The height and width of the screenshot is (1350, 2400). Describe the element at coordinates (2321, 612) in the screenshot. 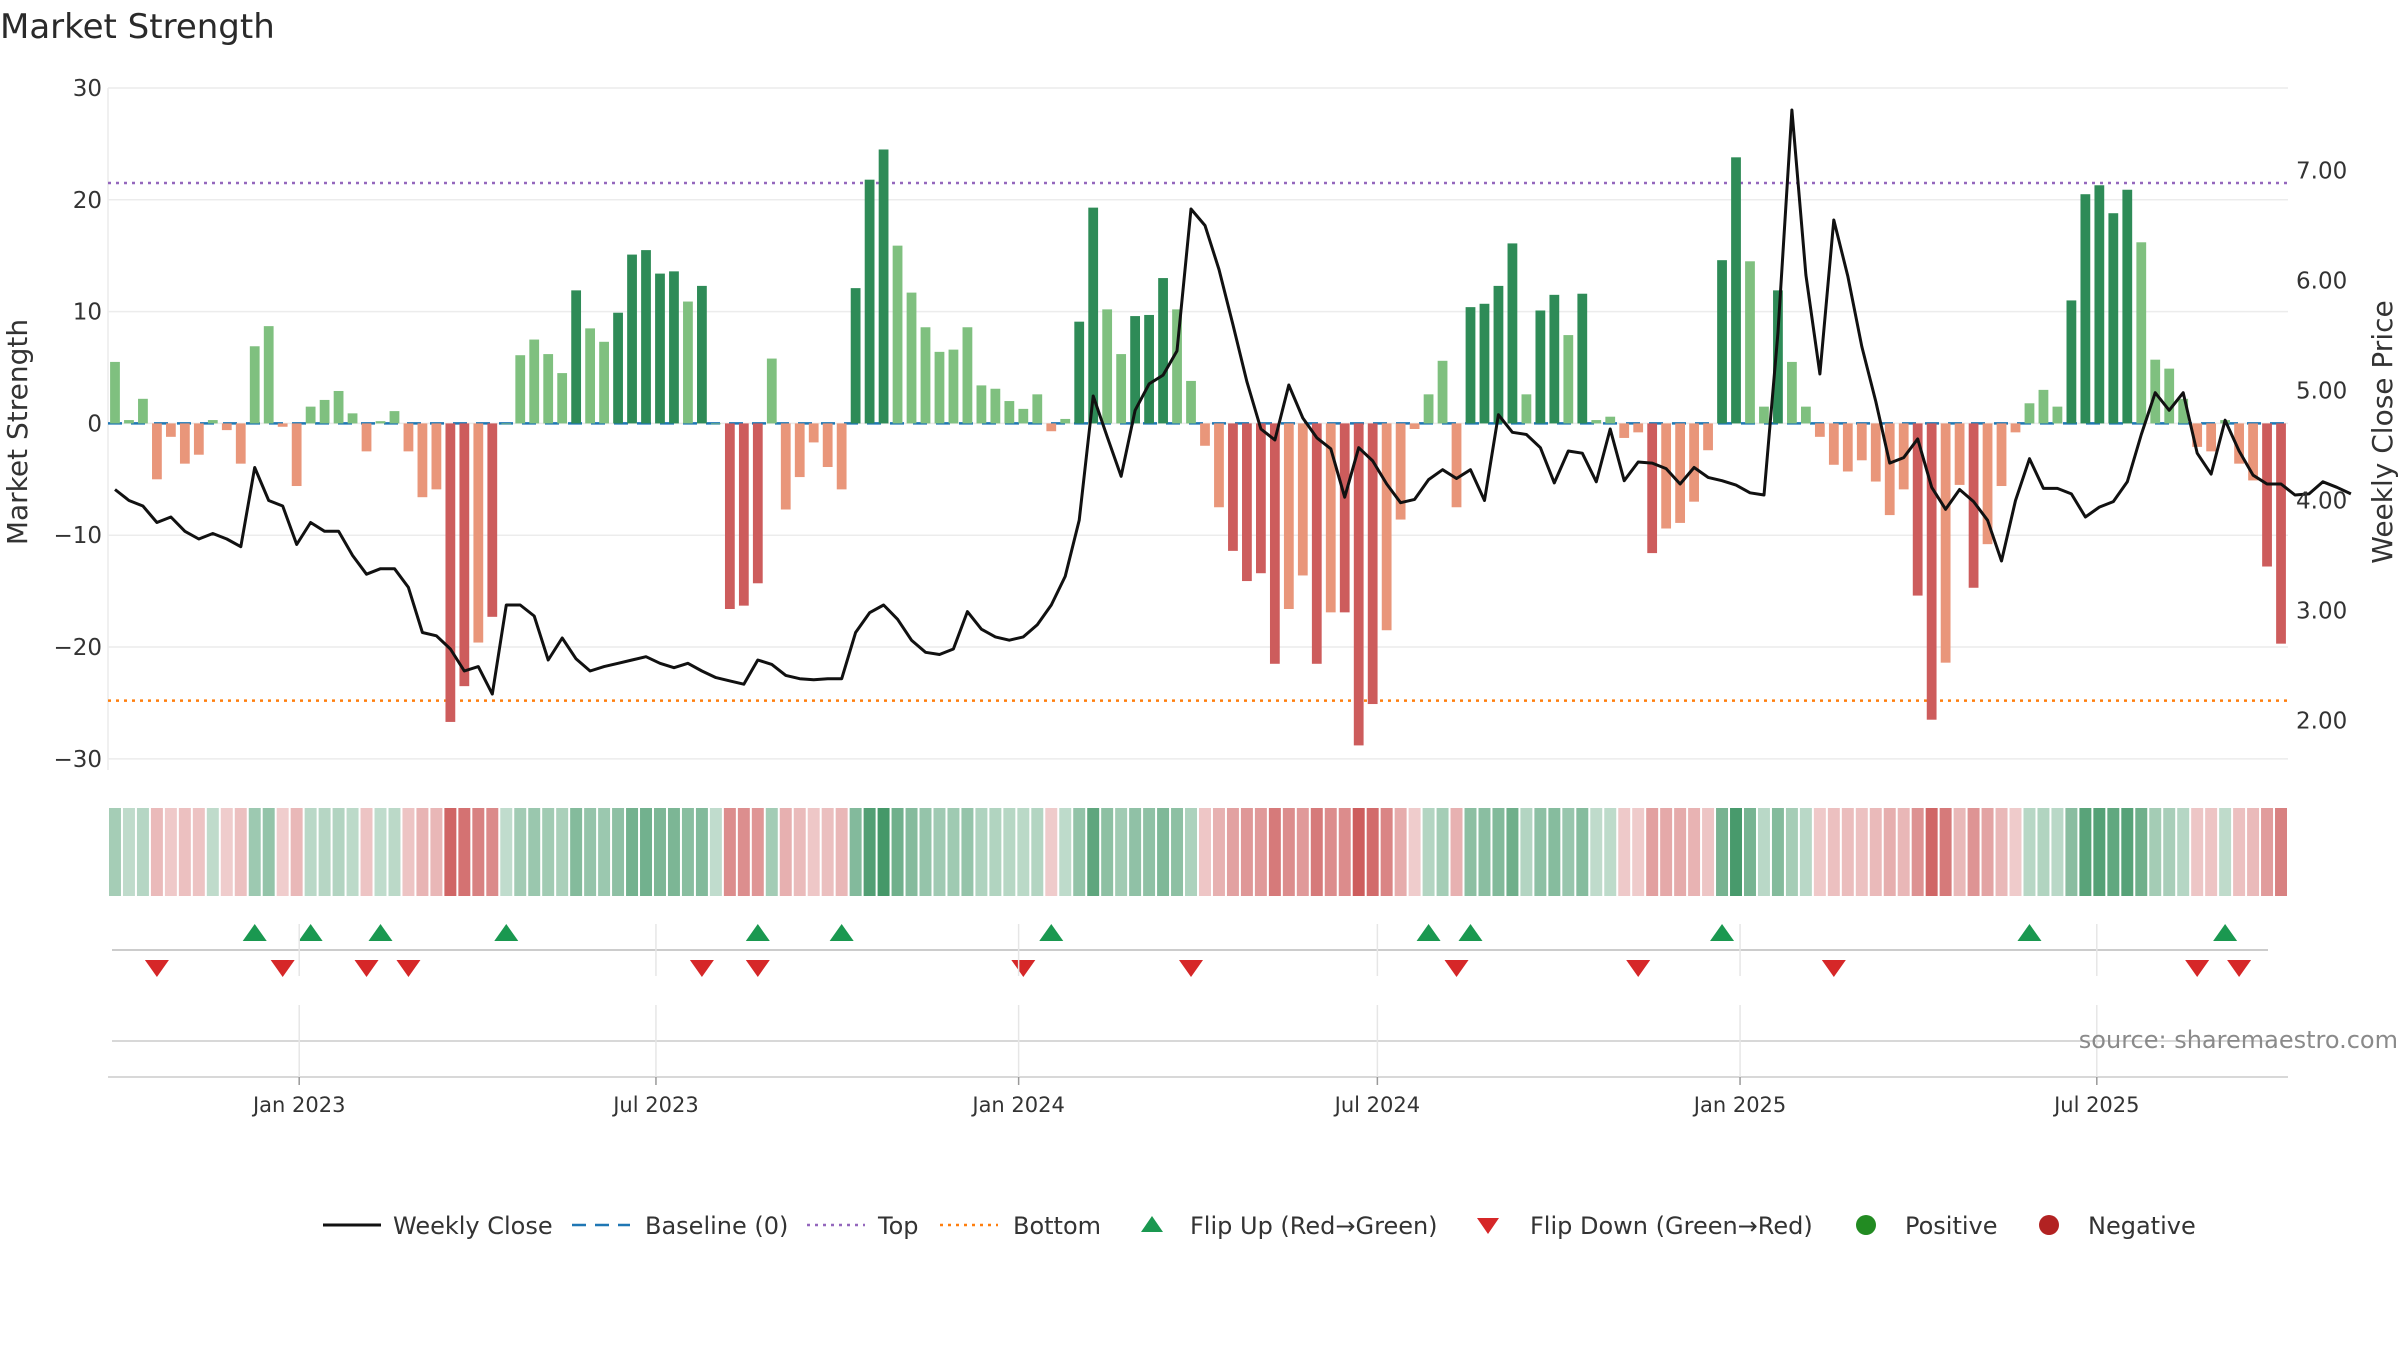

I see `right-tick-label: 3.00` at that location.